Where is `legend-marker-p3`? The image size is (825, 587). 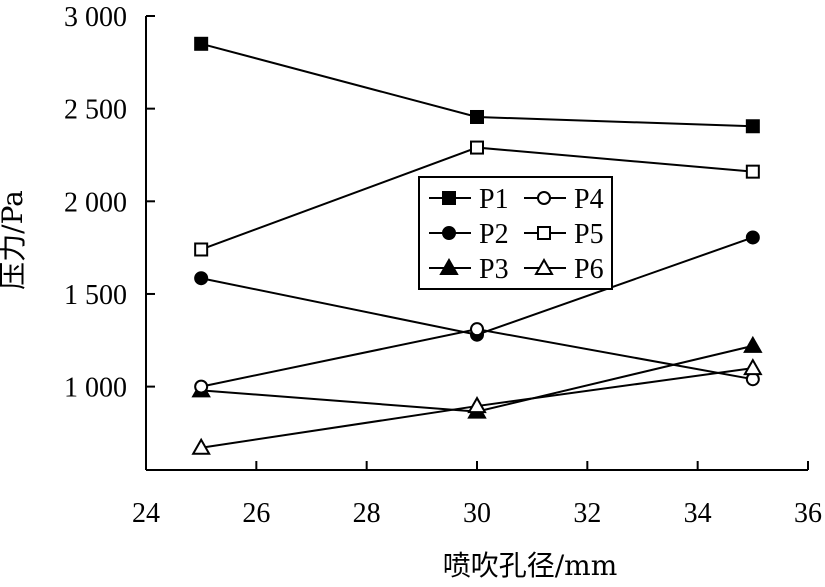
legend-marker-p3 is located at coordinates (449, 266).